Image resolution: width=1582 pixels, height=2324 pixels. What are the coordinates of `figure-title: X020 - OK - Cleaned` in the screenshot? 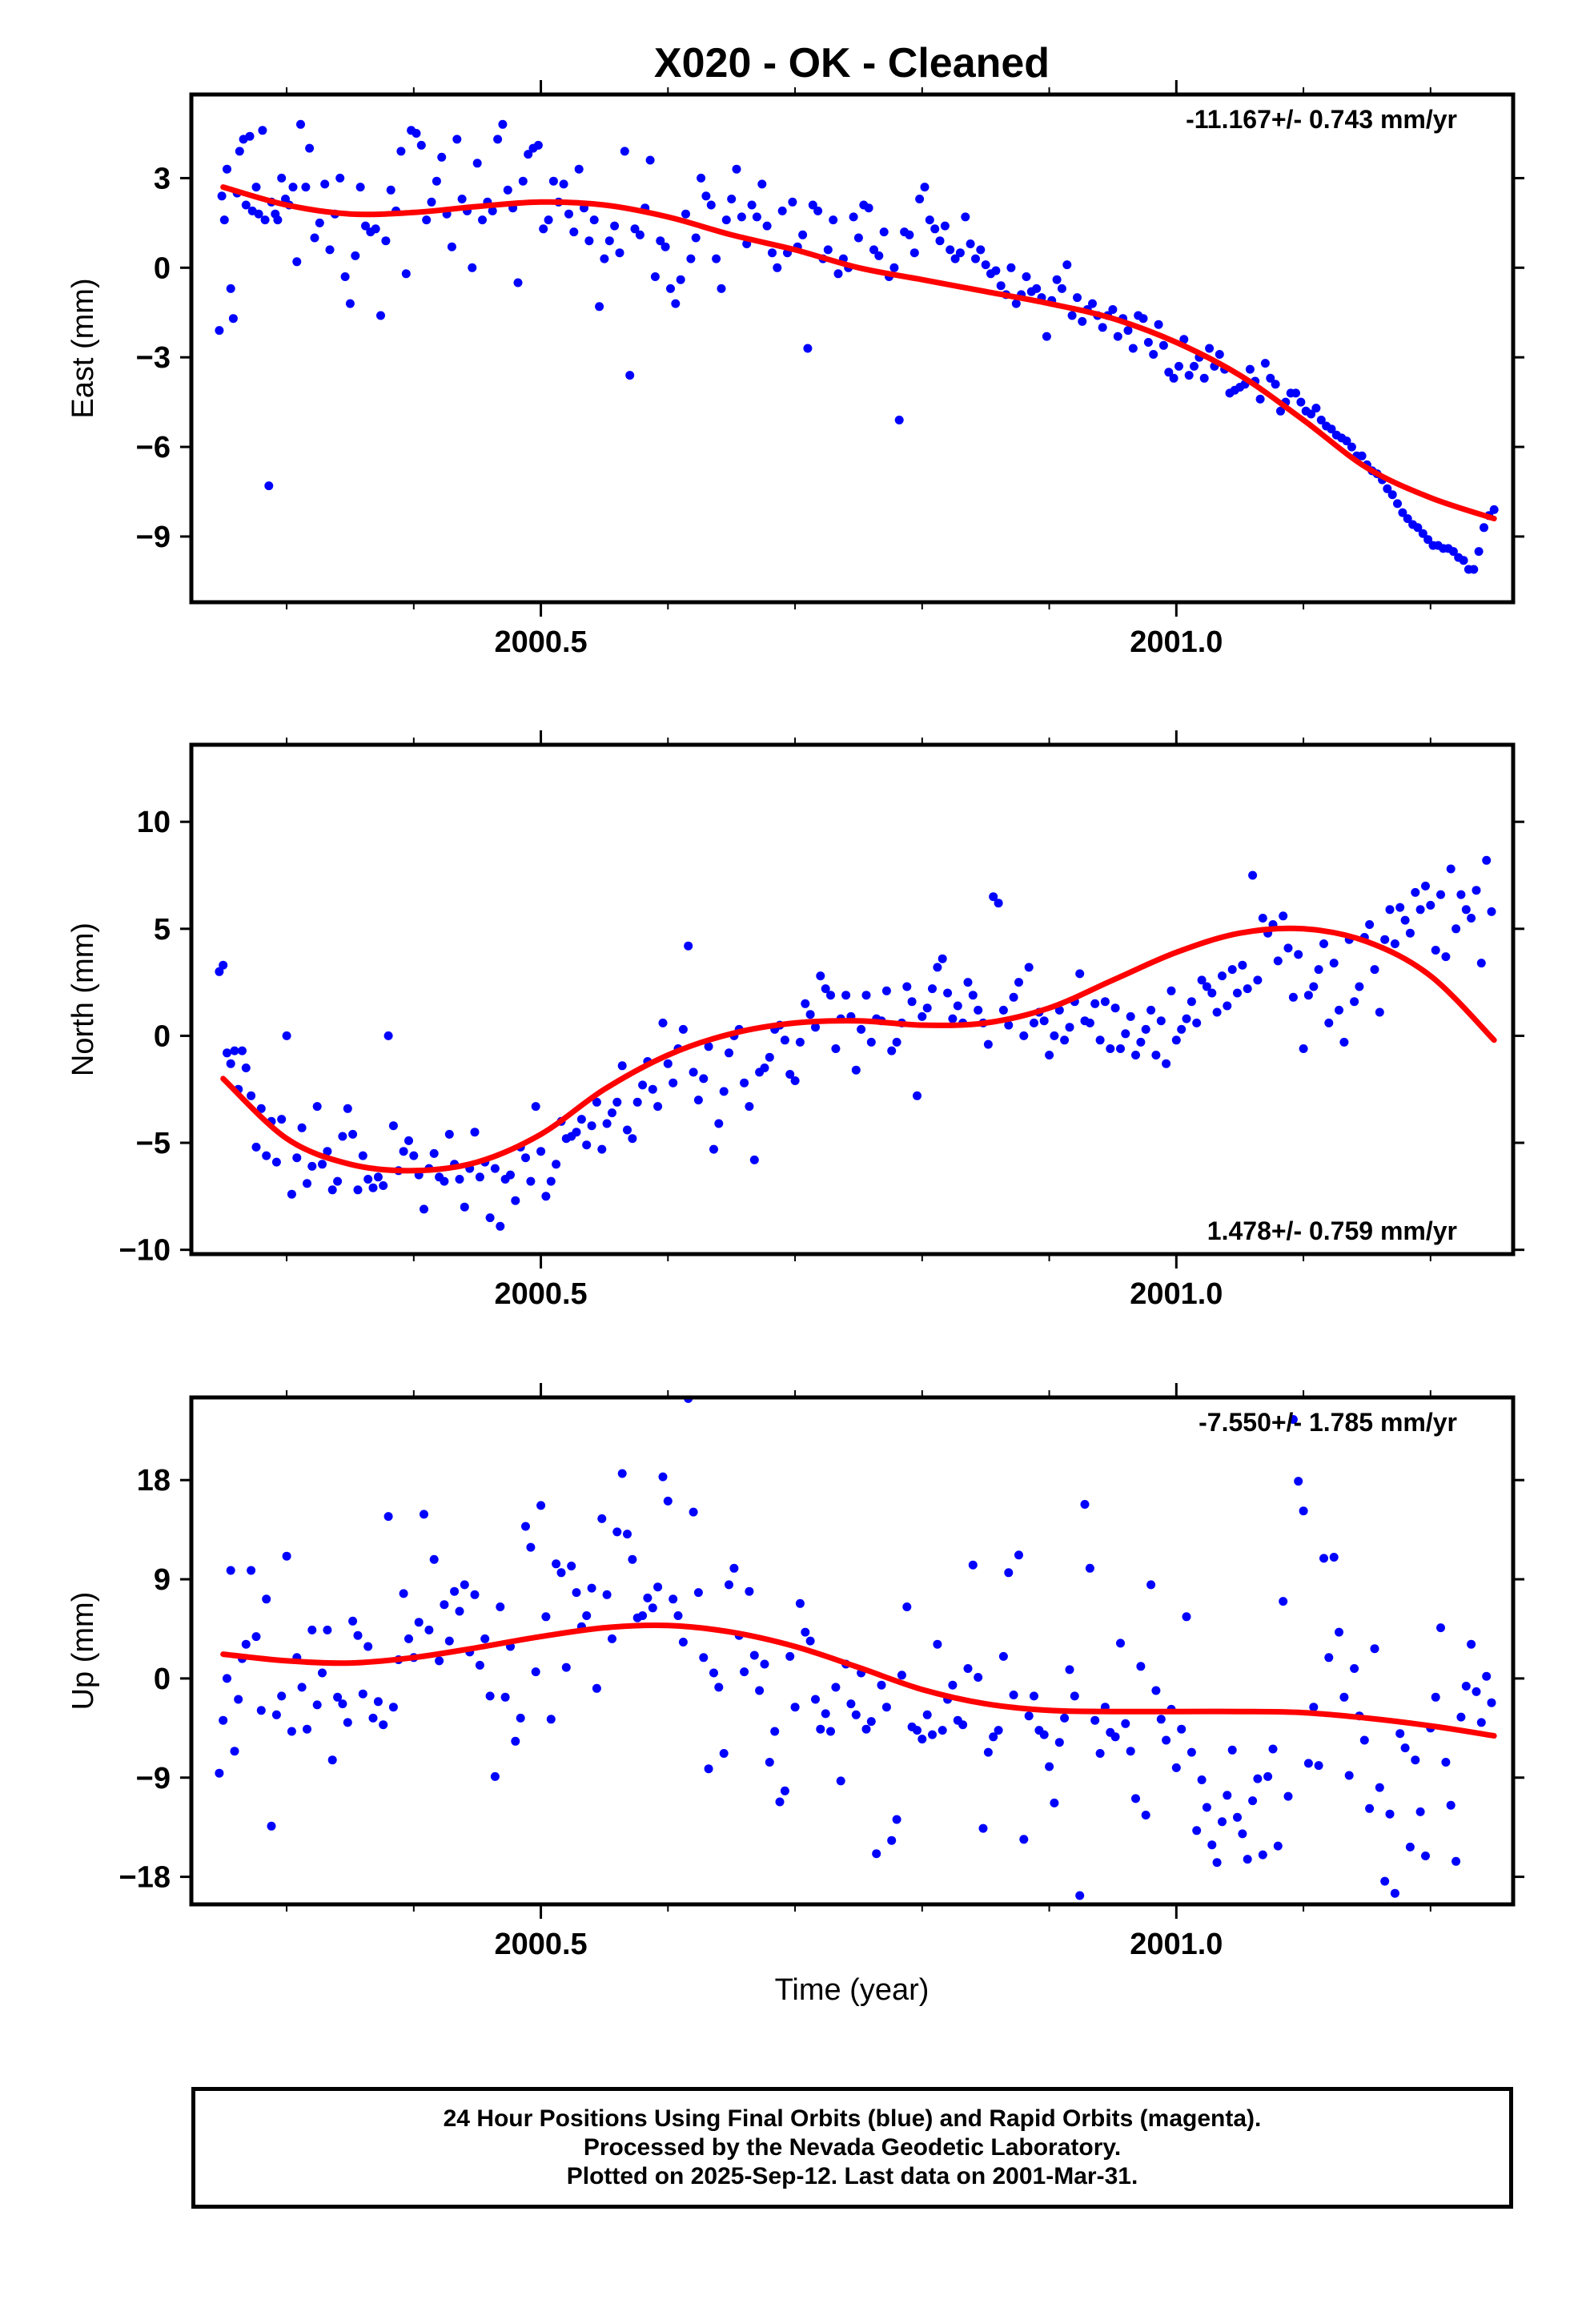 It's located at (852, 63).